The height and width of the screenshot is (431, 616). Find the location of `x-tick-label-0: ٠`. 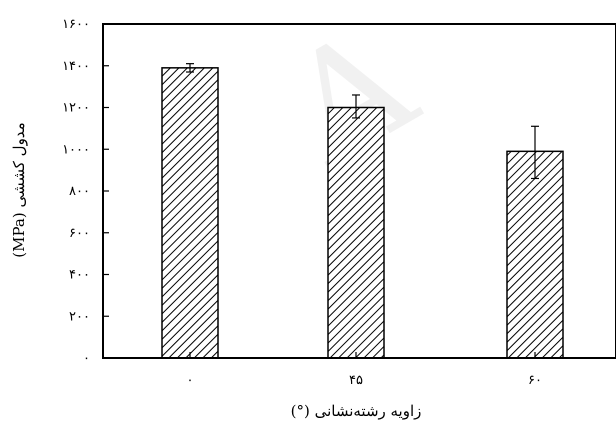

x-tick-label-0: ٠ is located at coordinates (190, 380).